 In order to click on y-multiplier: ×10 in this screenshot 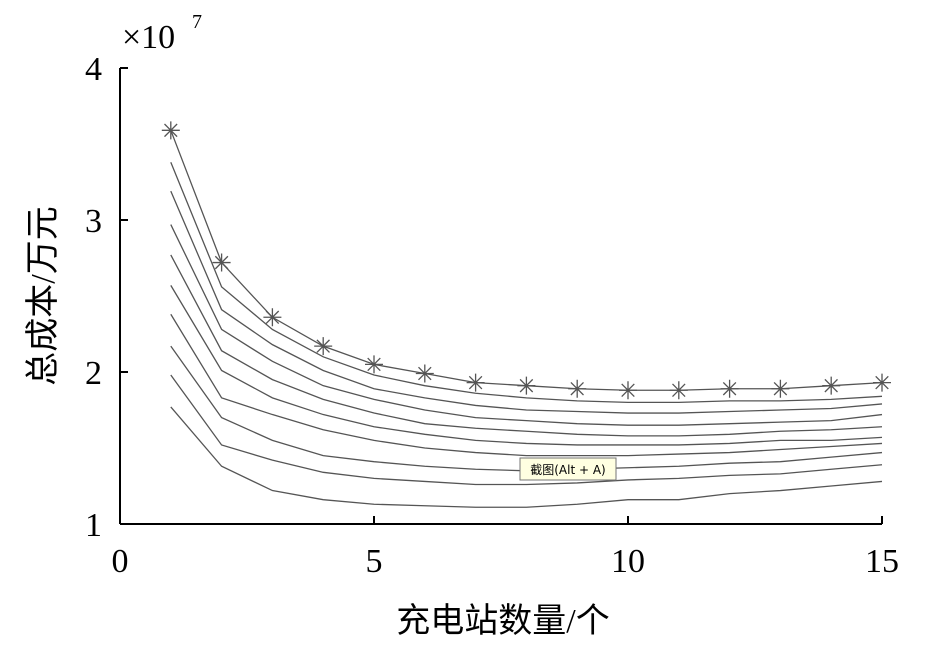, I will do `click(148, 37)`.